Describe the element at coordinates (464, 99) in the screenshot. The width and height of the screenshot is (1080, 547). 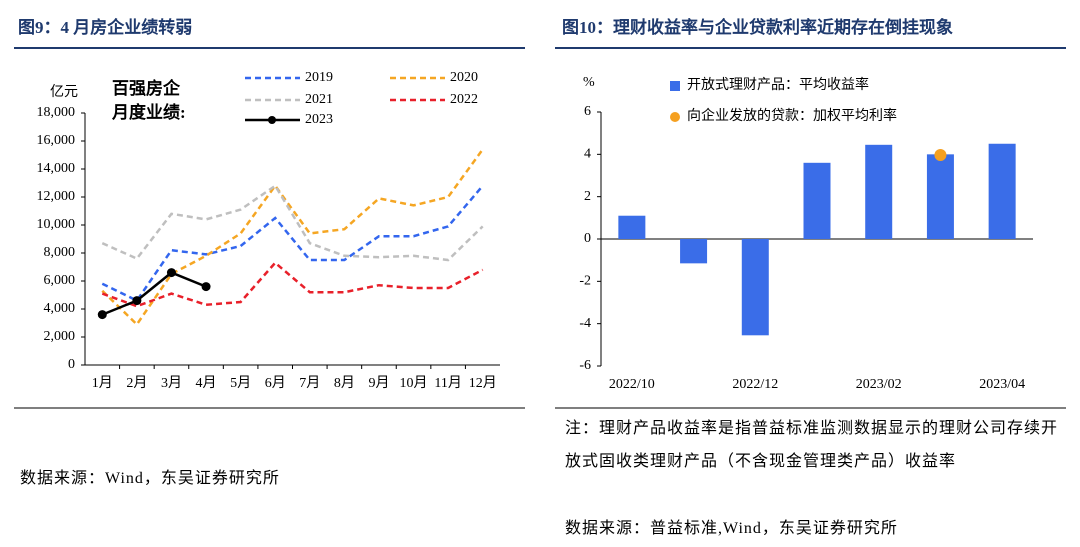
I see `legend-label: 2022` at that location.